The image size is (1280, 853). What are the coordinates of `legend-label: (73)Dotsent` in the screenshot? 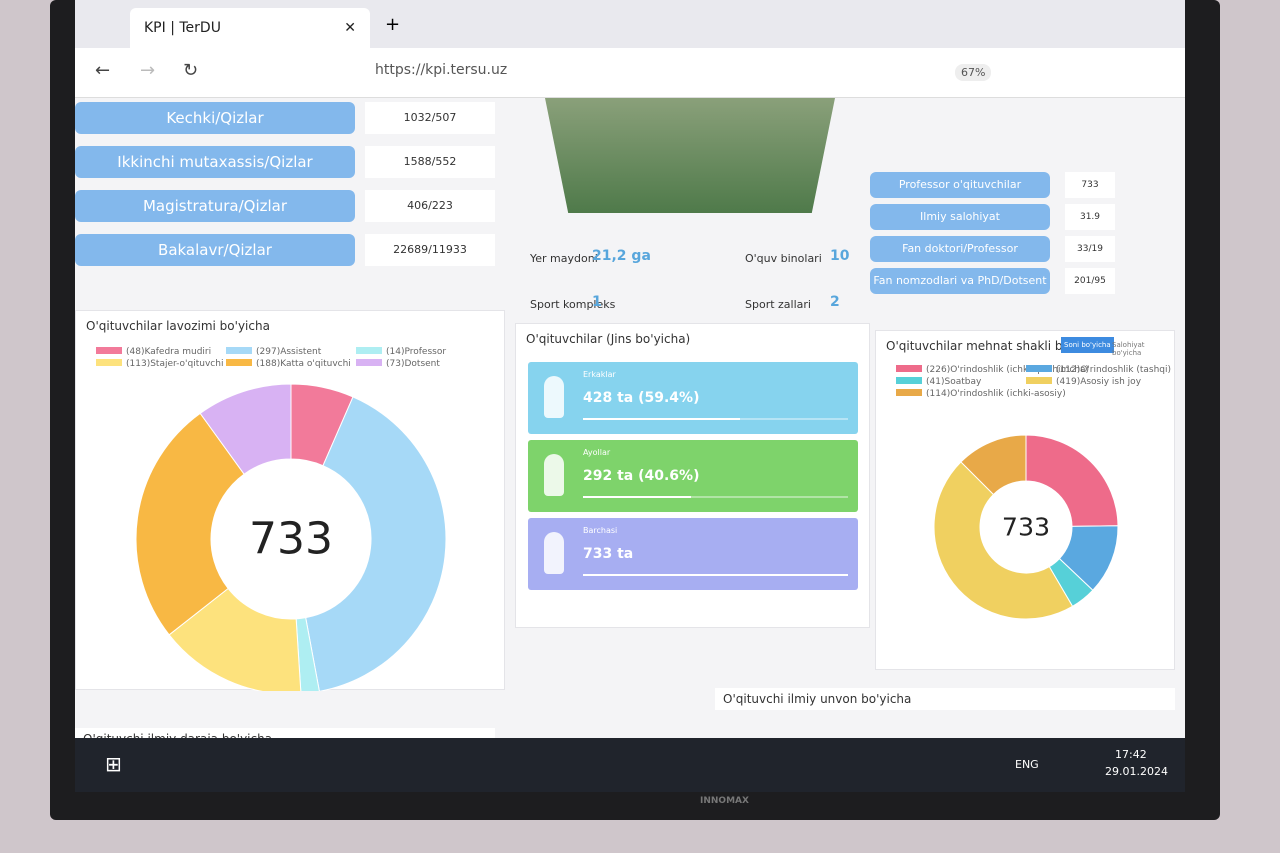 It's located at (413, 364).